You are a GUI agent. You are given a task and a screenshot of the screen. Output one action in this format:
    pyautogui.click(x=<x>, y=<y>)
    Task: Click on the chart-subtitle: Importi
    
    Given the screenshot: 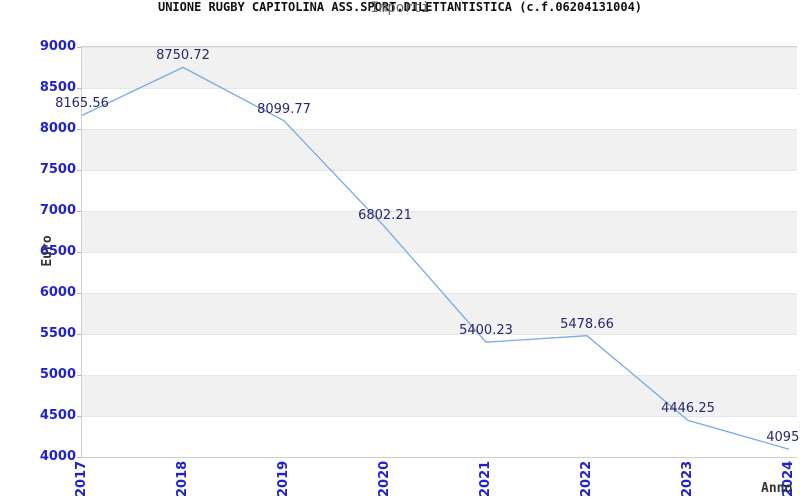 What is the action you would take?
    pyautogui.click(x=400, y=8)
    